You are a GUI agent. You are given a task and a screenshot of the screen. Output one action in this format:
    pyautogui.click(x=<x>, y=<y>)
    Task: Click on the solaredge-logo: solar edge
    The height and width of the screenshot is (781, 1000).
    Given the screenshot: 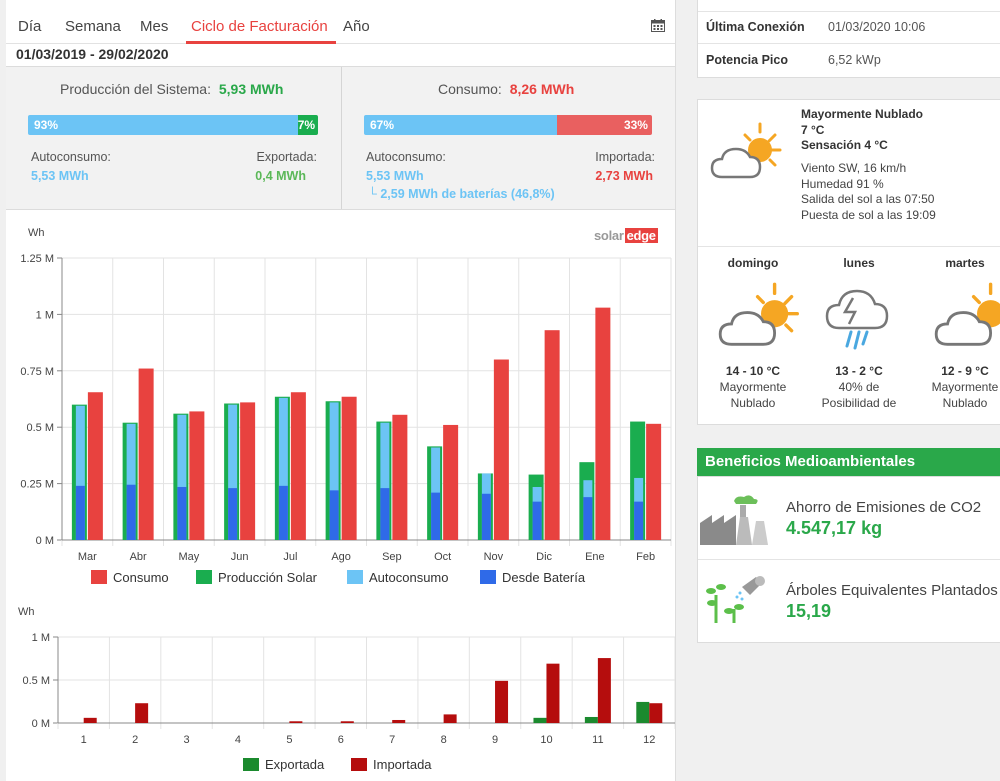 What is the action you would take?
    pyautogui.click(x=626, y=235)
    